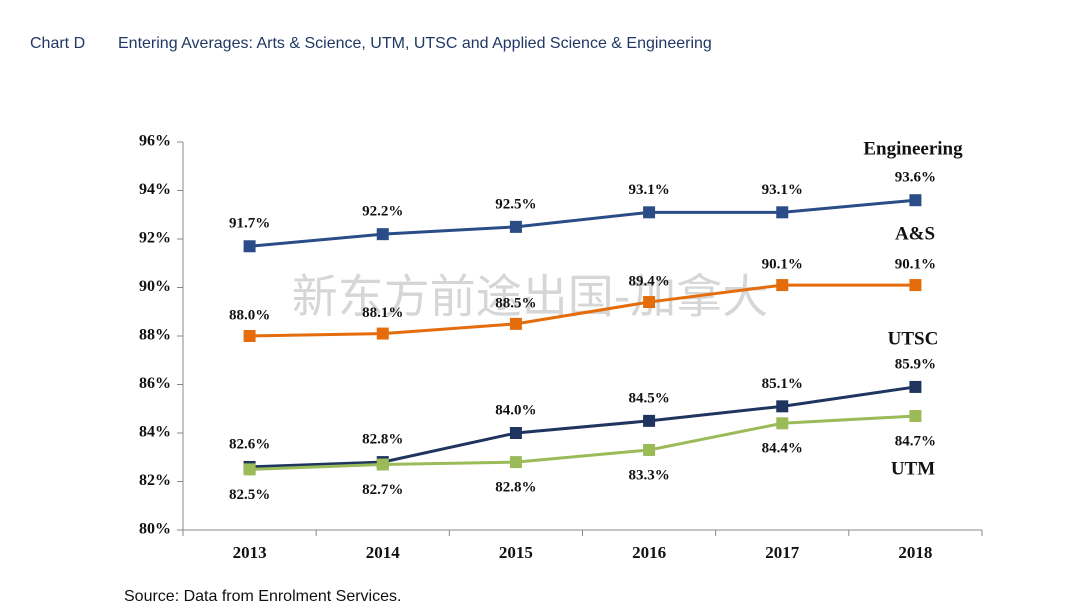  Describe the element at coordinates (249, 444) in the screenshot. I see `data-label: 82.6%` at that location.